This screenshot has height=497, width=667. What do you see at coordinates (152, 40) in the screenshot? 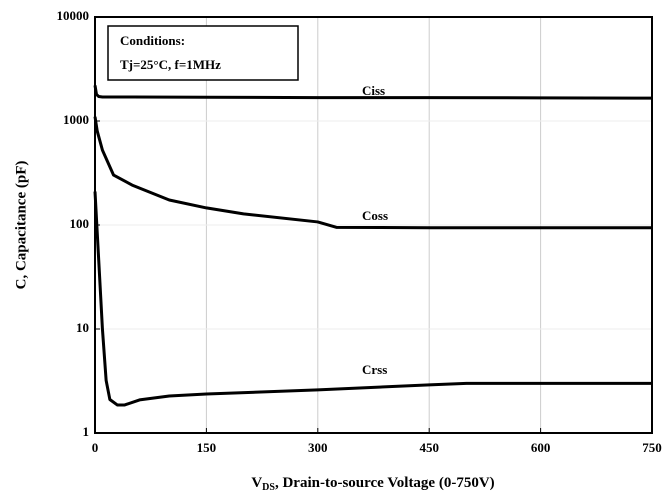
I see `conditions-title: Conditions:` at bounding box center [152, 40].